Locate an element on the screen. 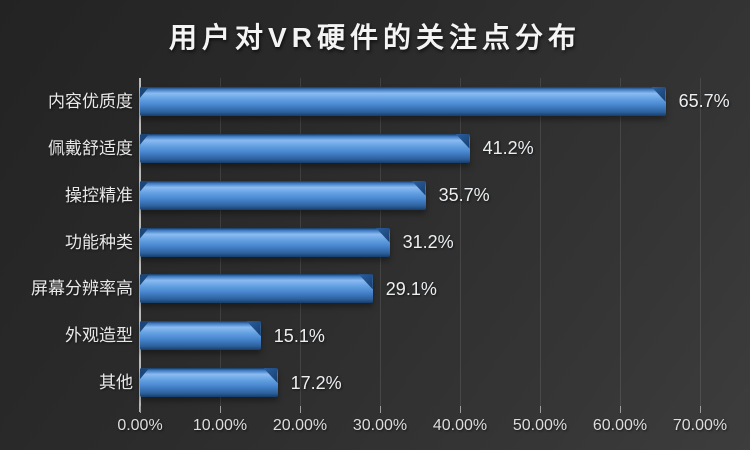 This screenshot has height=450, width=750. category-label: 功能种类 is located at coordinates (99, 242).